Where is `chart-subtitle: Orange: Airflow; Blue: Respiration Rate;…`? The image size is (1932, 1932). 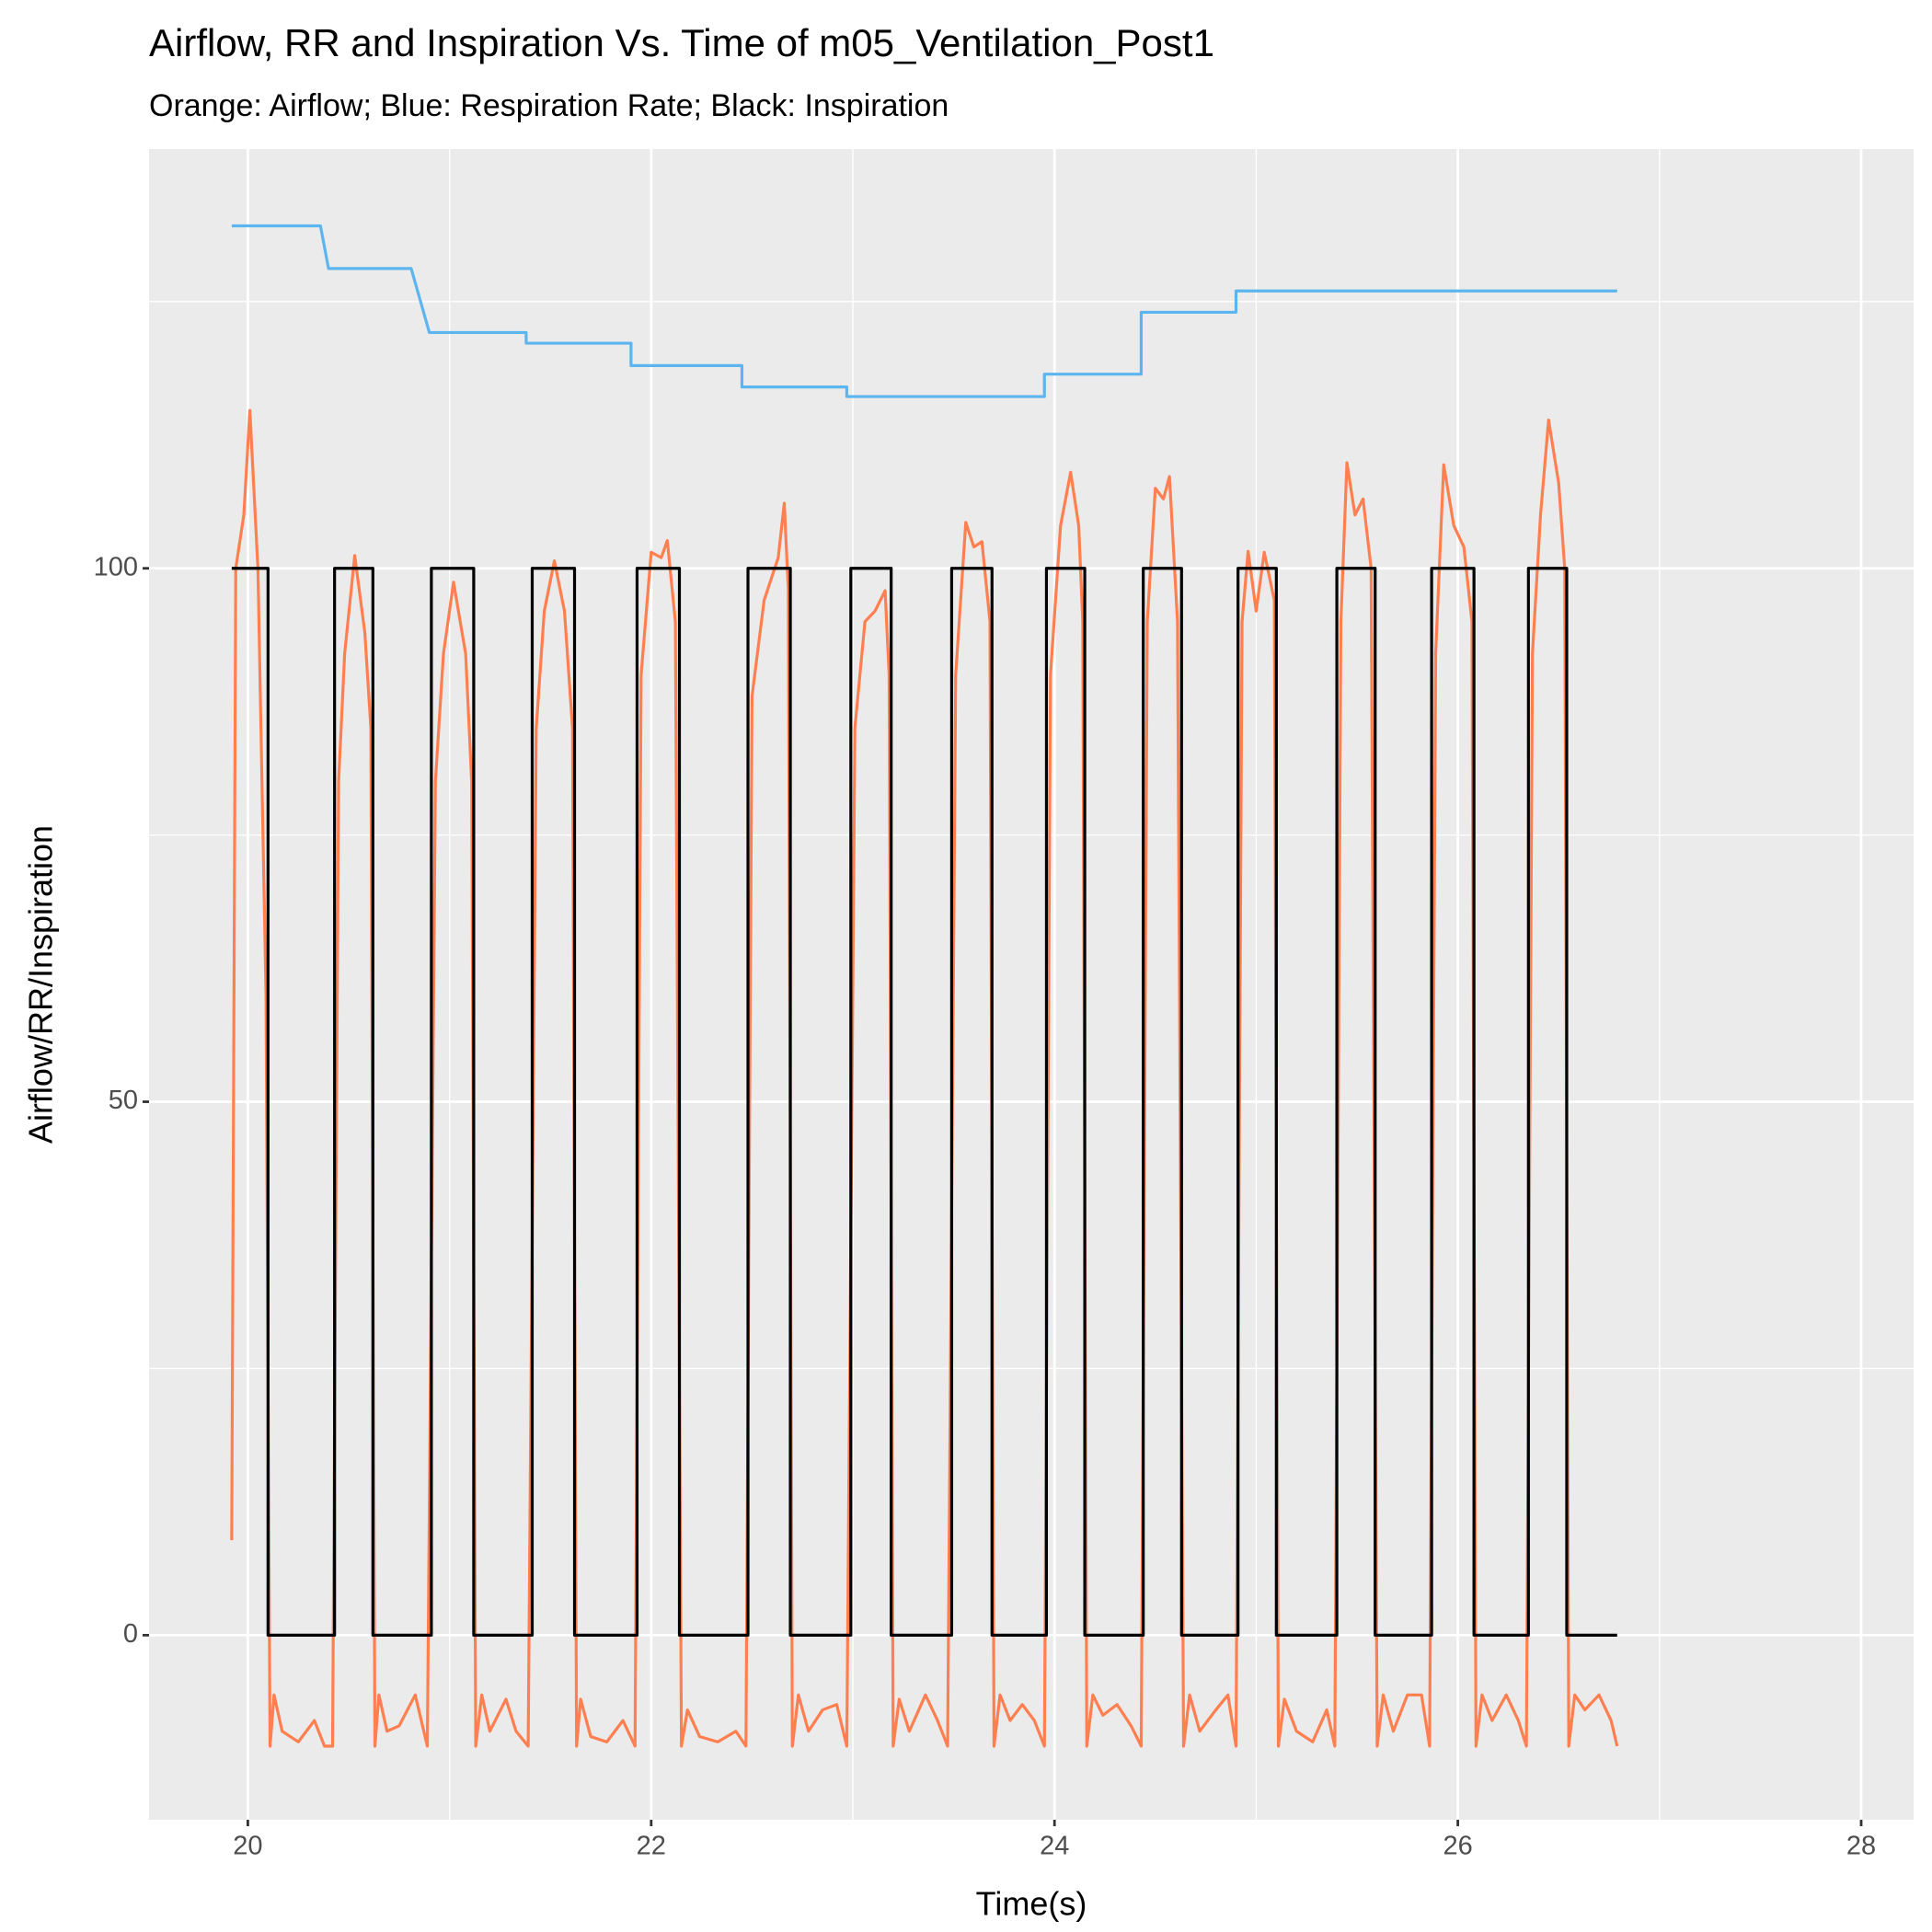
chart-subtitle: Orange: Airflow; Blue: Respiration Rate;… is located at coordinates (549, 105).